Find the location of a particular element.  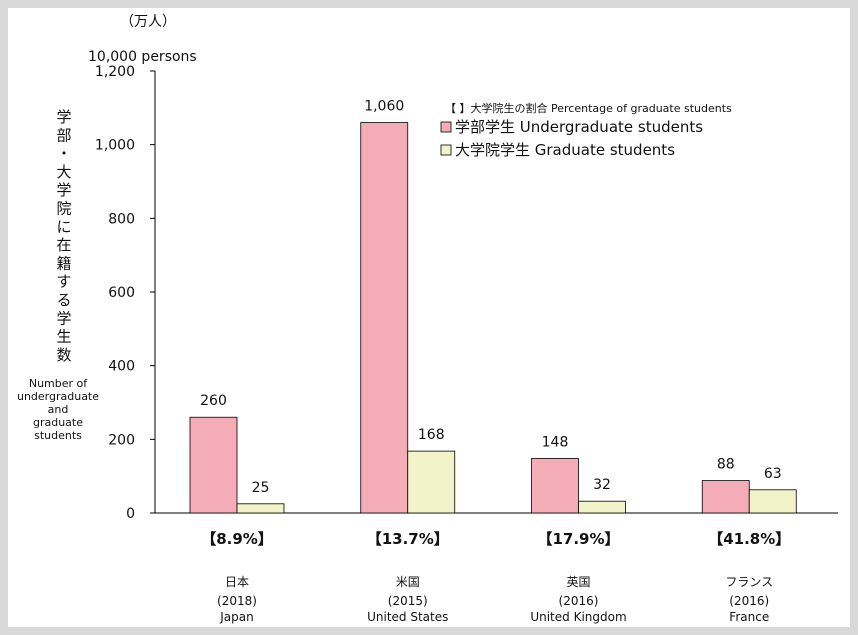

legend-label: 学部学生 Undergraduate students is located at coordinates (579, 127).